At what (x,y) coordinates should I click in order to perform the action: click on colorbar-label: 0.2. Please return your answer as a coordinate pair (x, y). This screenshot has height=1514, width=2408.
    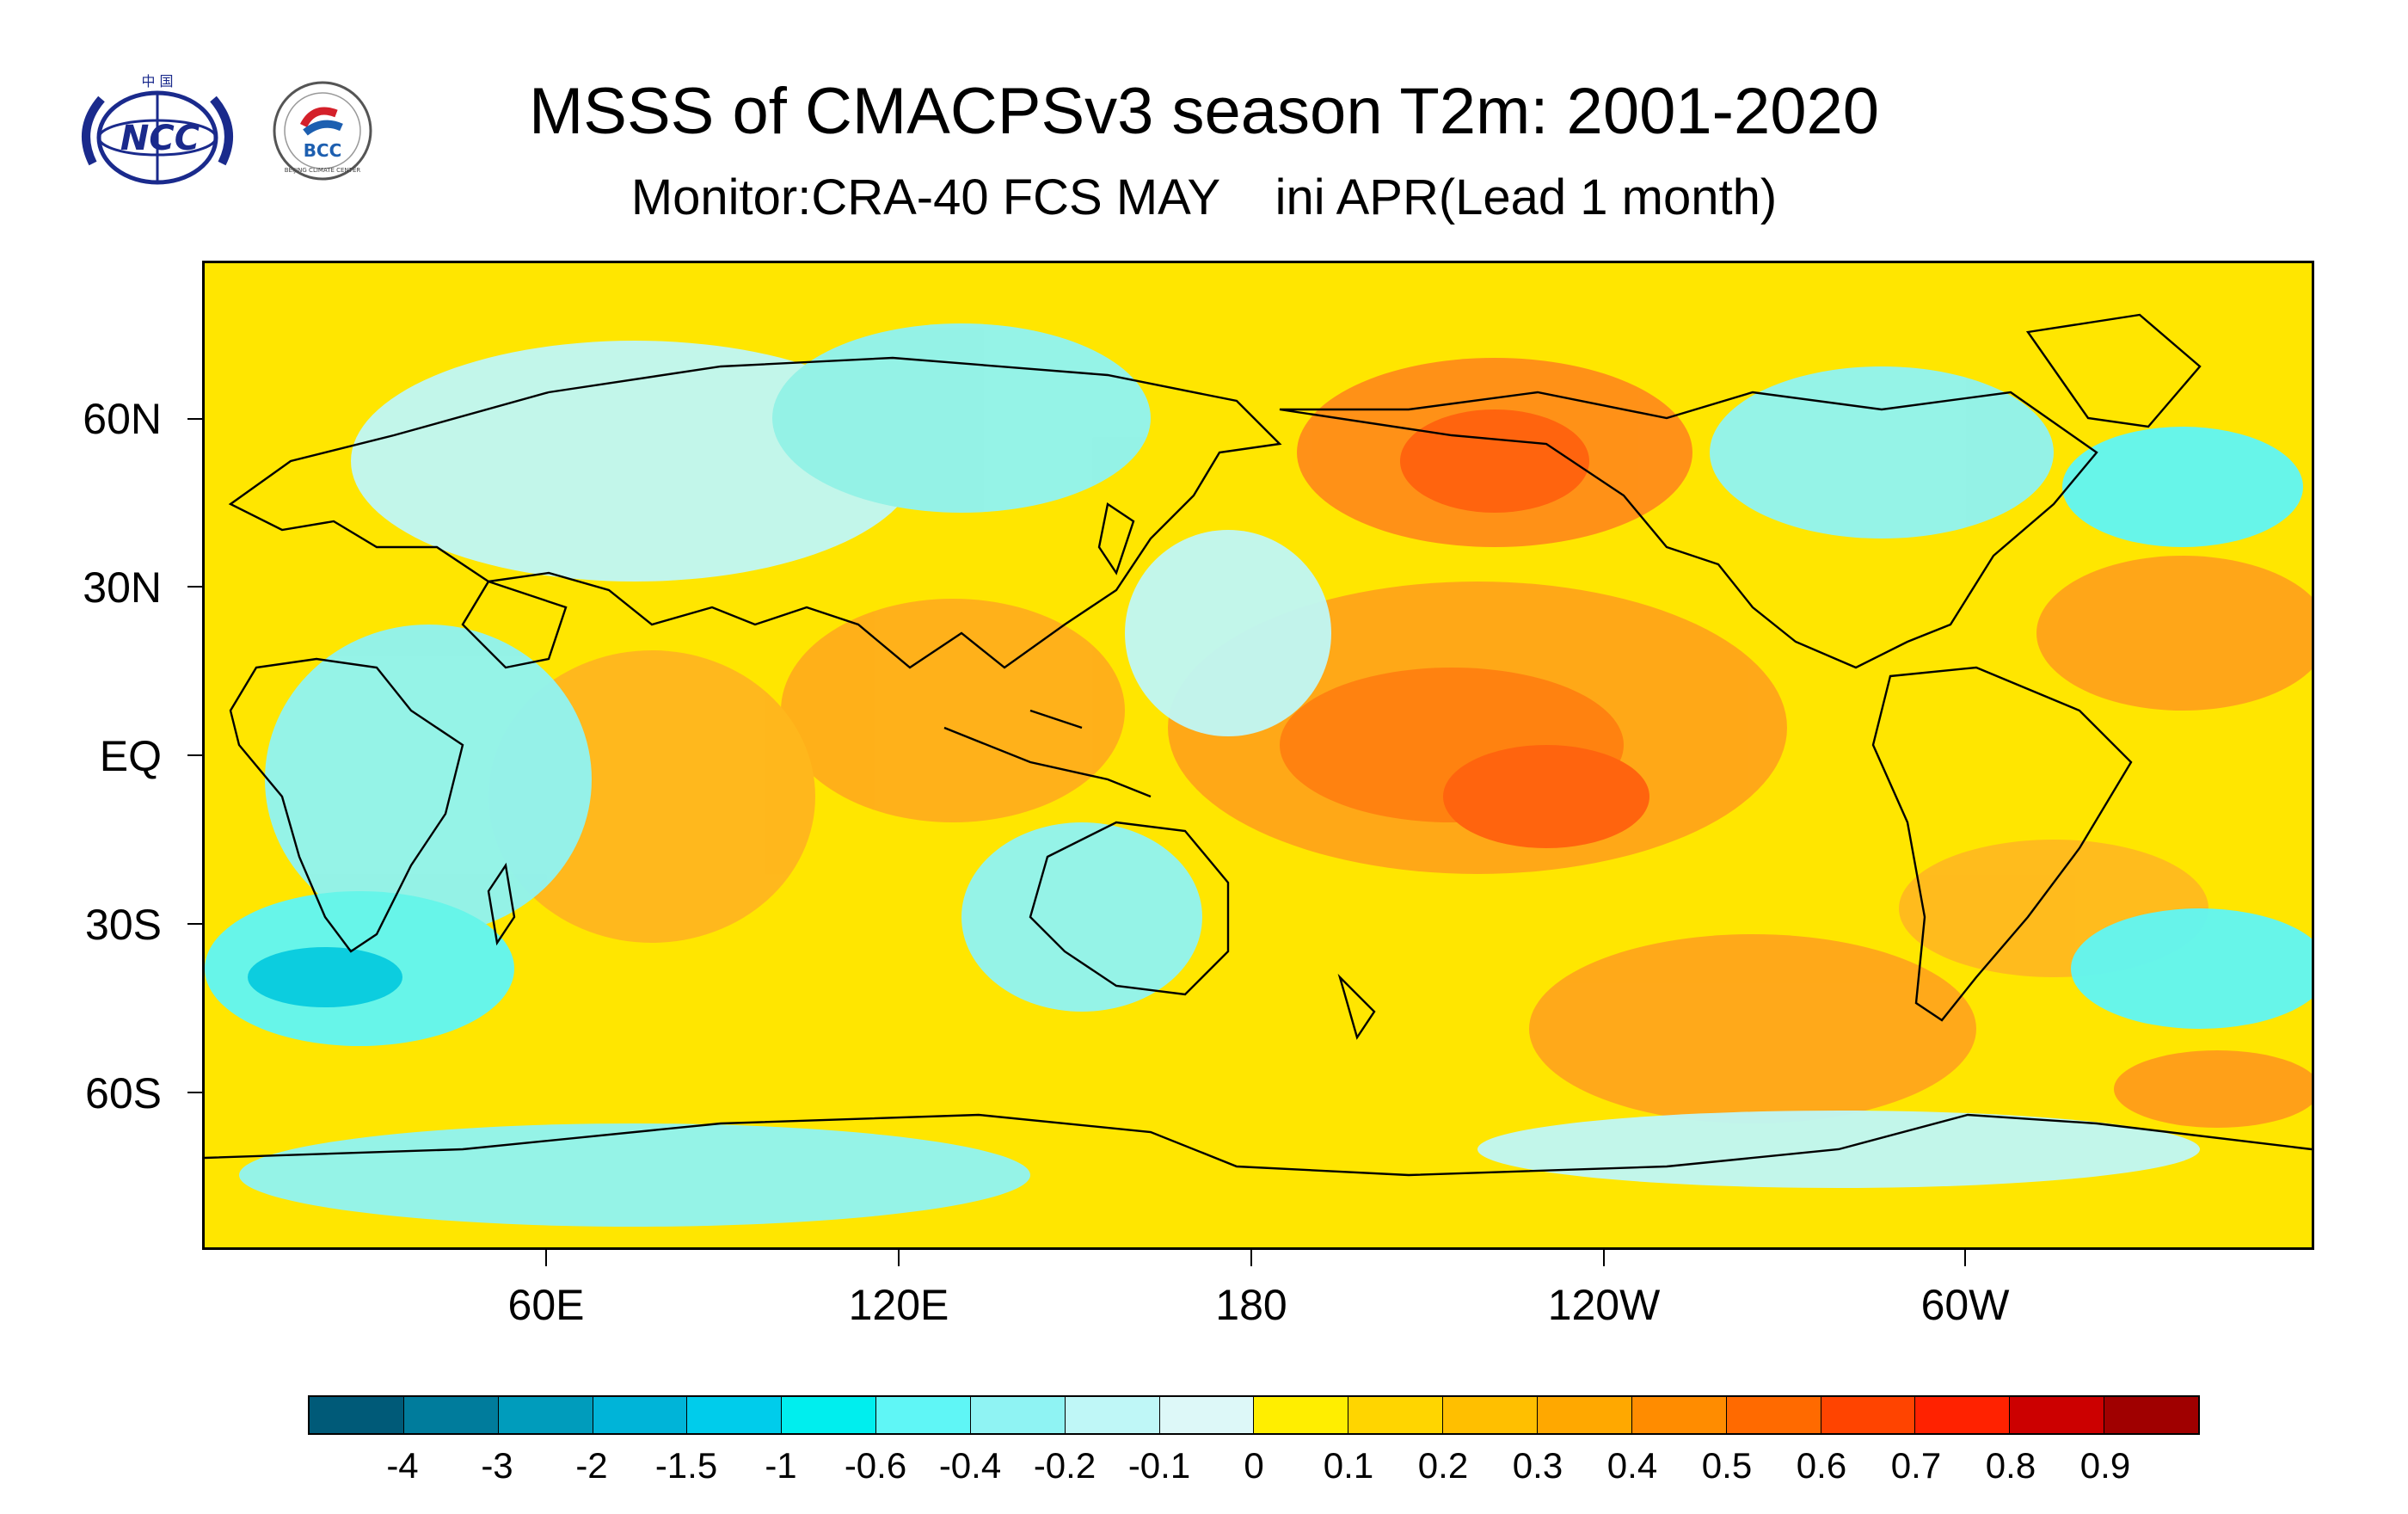
    Looking at the image, I should click on (1443, 1465).